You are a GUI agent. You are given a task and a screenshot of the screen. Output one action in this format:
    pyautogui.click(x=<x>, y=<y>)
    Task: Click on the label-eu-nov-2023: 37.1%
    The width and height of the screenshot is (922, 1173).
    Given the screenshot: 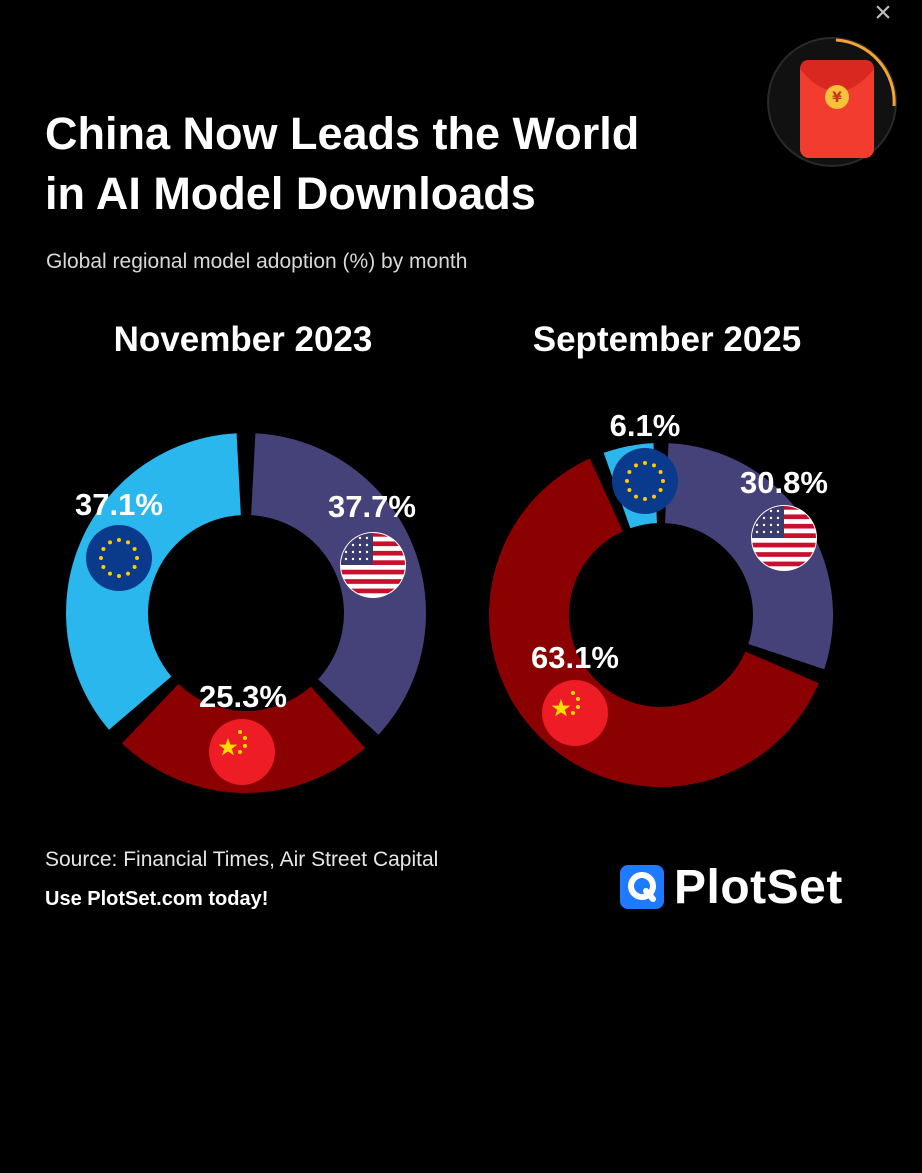 What is the action you would take?
    pyautogui.click(x=119, y=504)
    